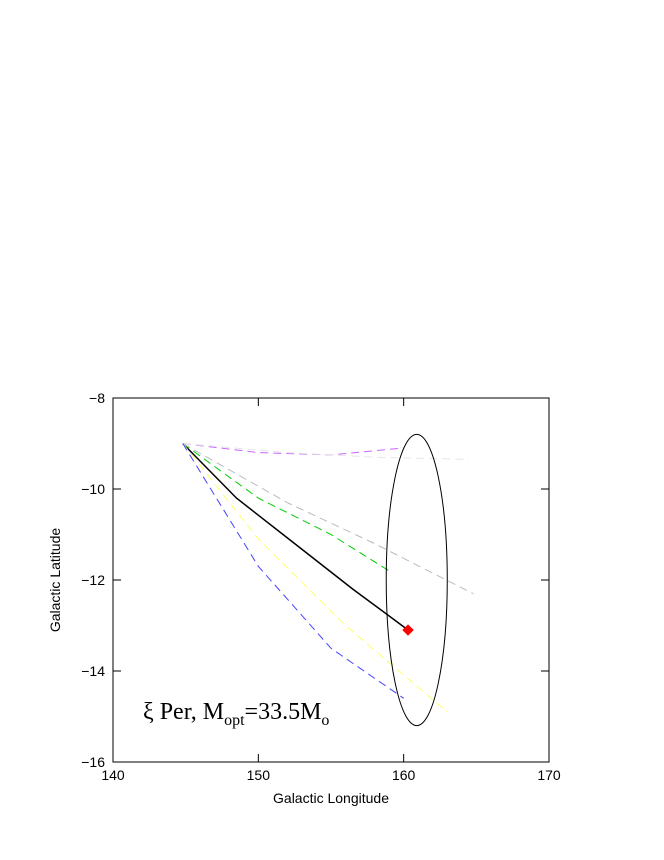 The height and width of the screenshot is (860, 664). I want to click on annotation-star: ξ Per, M, so click(183, 712).